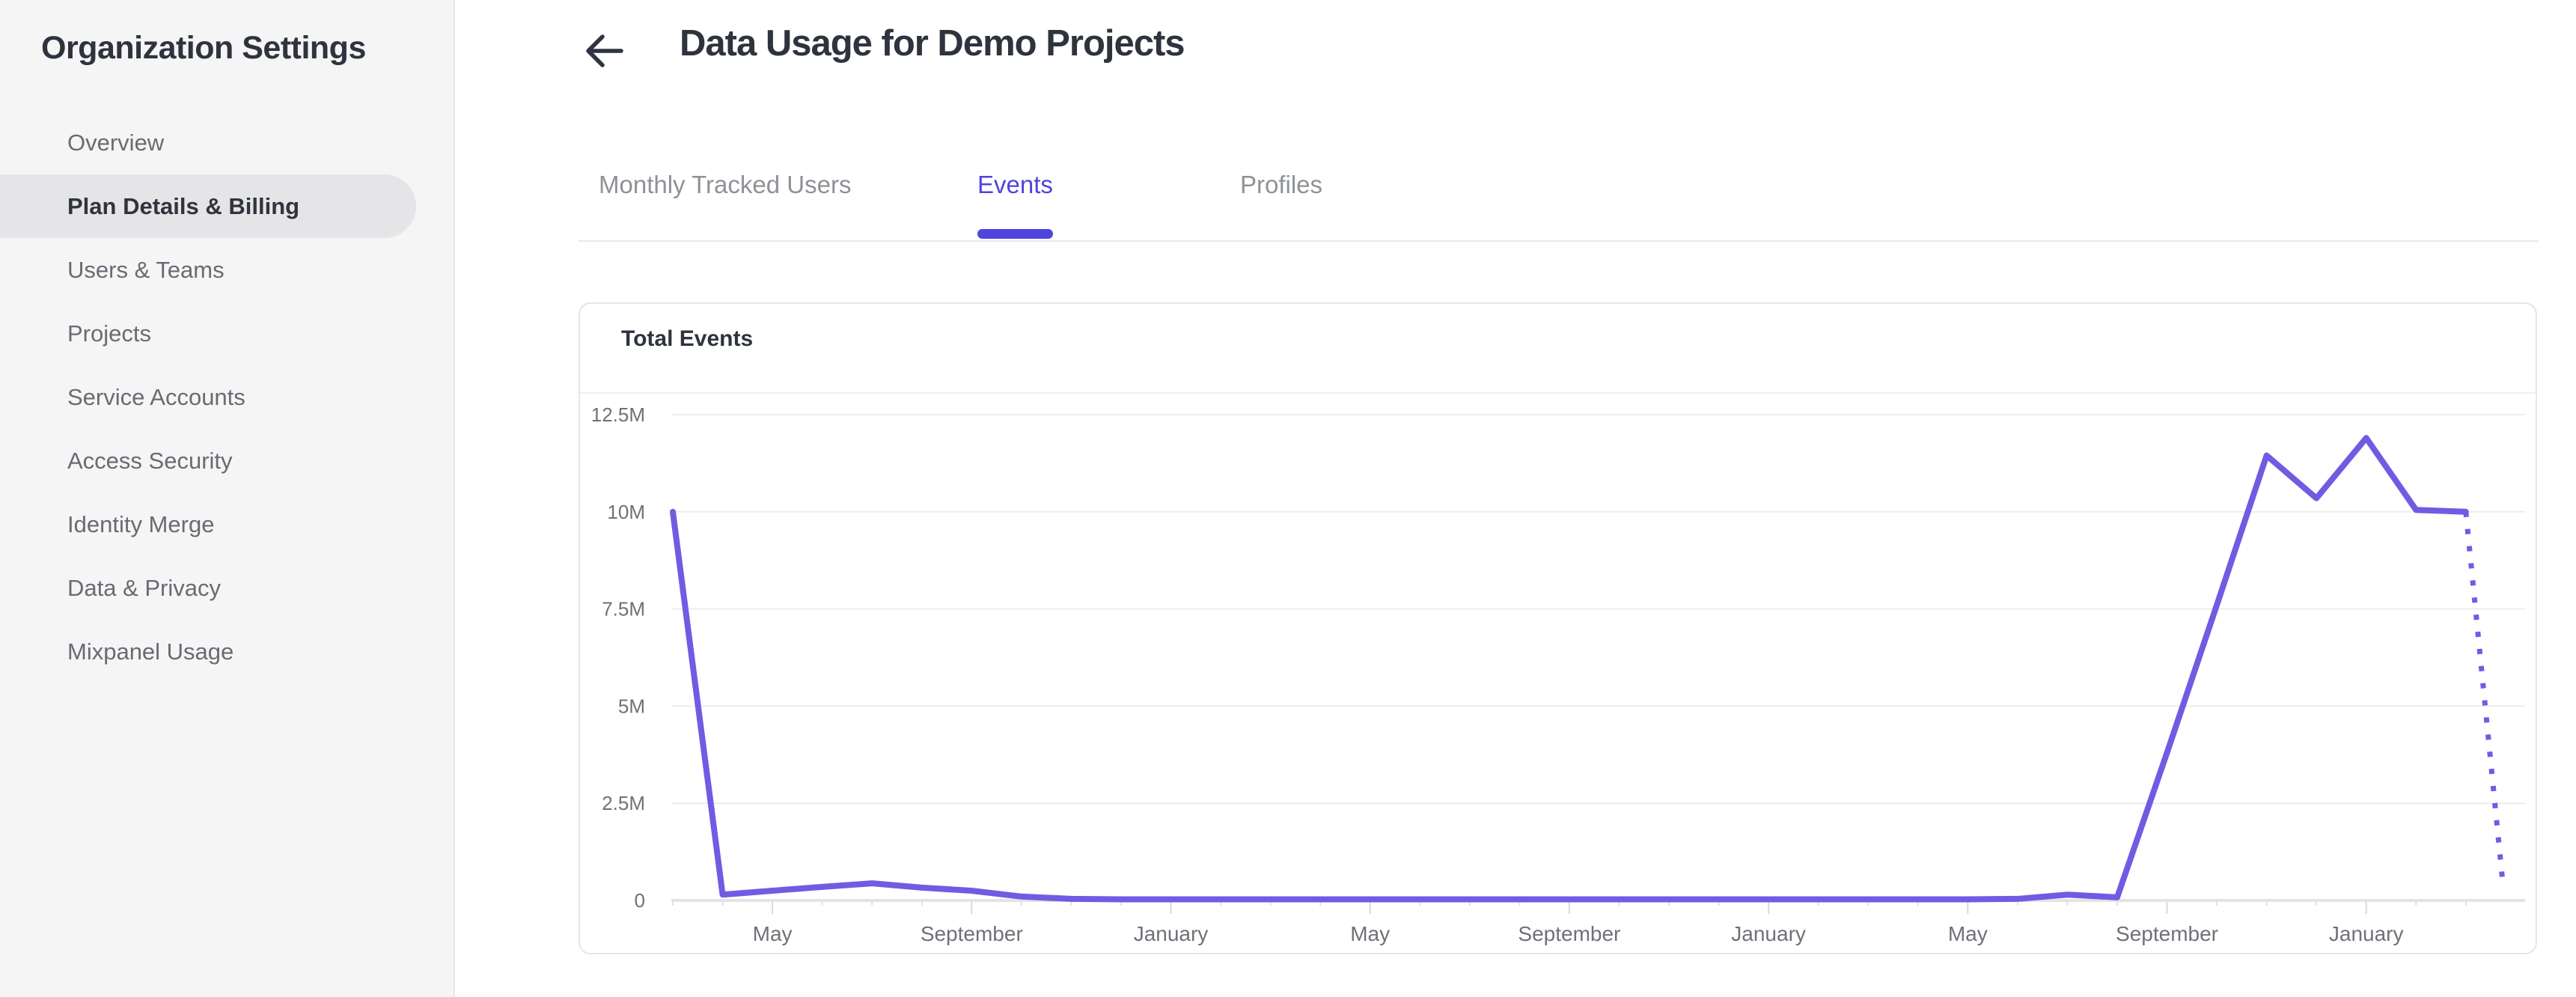 This screenshot has height=997, width=2576. Describe the element at coordinates (141, 524) in the screenshot. I see `sidebar-item-identity-merge: Identity Merge` at that location.